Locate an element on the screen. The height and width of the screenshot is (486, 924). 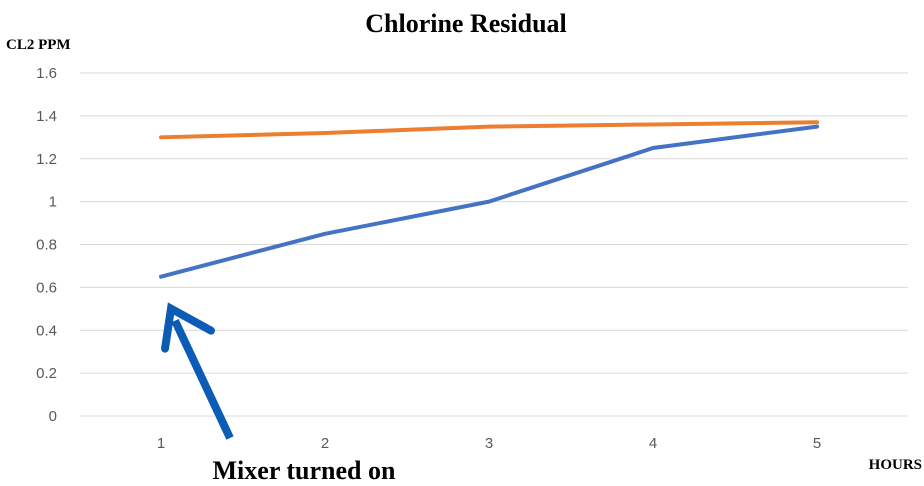
x-axis-label: HOURS is located at coordinates (895, 465).